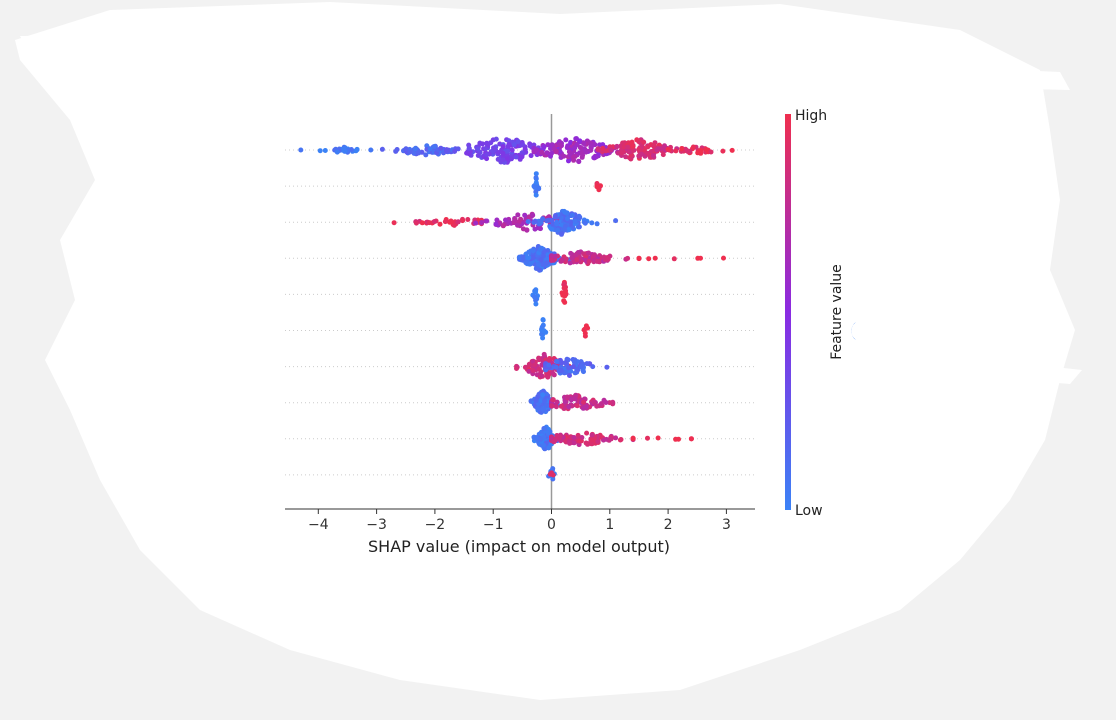  I want to click on x-tick-label: 0, so click(551, 525).